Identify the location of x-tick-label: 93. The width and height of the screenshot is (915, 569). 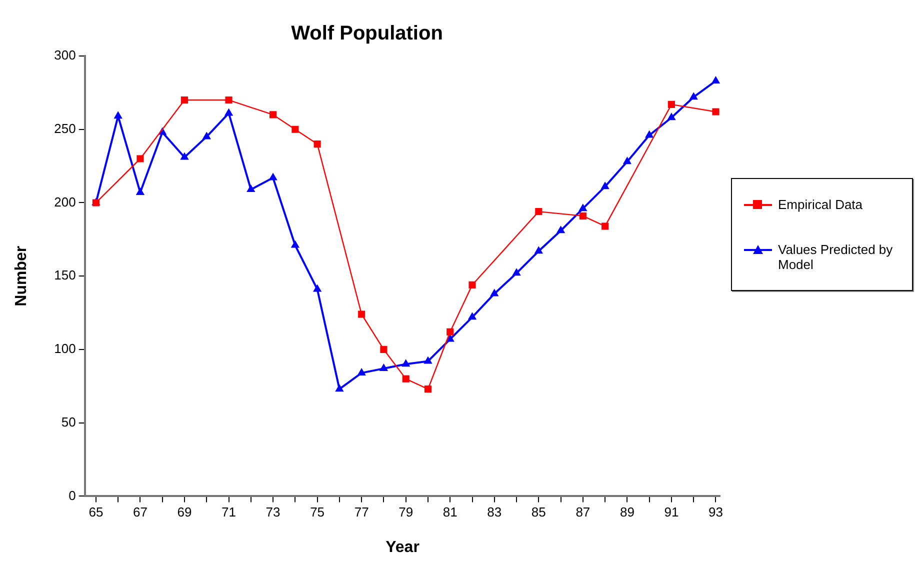
(715, 512).